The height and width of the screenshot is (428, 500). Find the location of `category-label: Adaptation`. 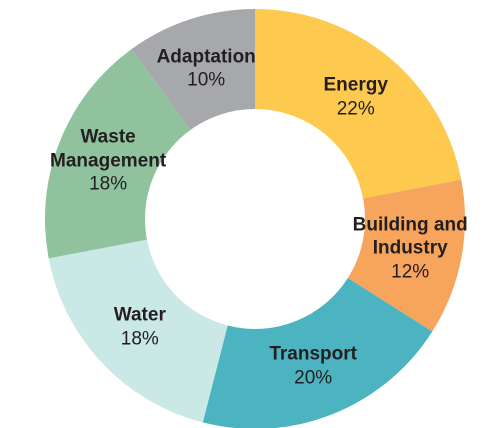

category-label: Adaptation is located at coordinates (206, 56).